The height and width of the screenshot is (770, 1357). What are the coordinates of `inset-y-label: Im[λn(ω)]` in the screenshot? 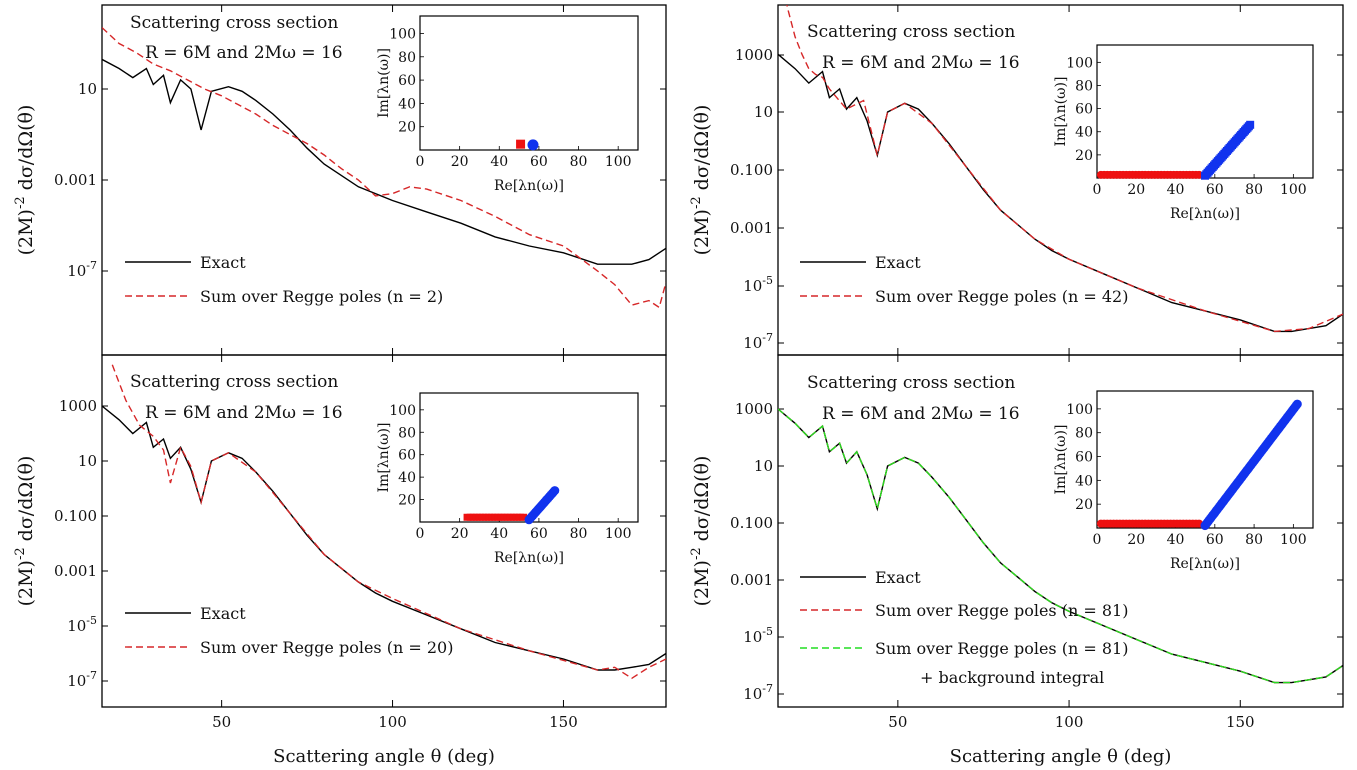 It's located at (384, 458).